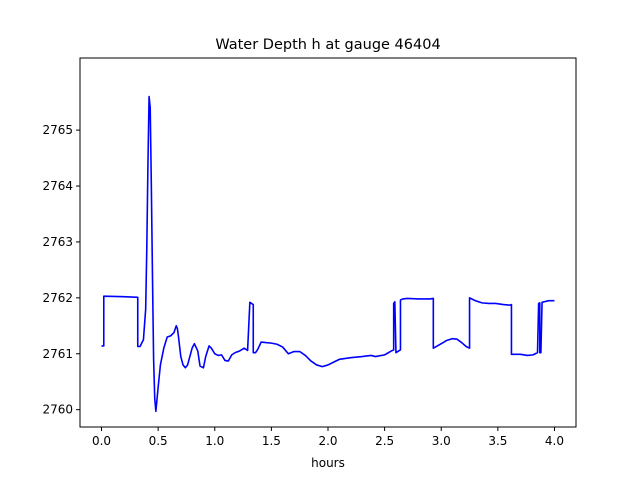 The width and height of the screenshot is (640, 480). Describe the element at coordinates (101, 441) in the screenshot. I see `x-tick-label: 0.0` at that location.